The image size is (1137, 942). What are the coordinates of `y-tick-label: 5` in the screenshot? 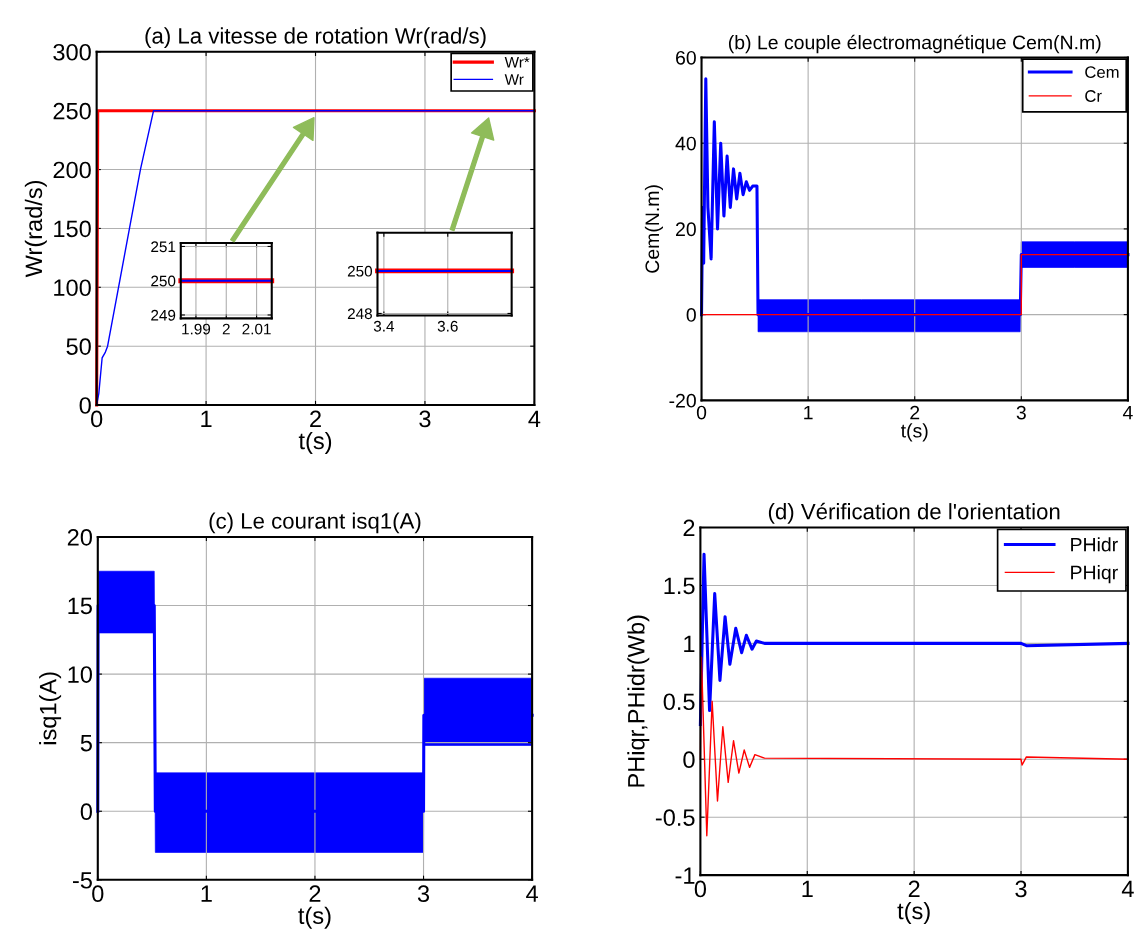 It's located at (86, 743).